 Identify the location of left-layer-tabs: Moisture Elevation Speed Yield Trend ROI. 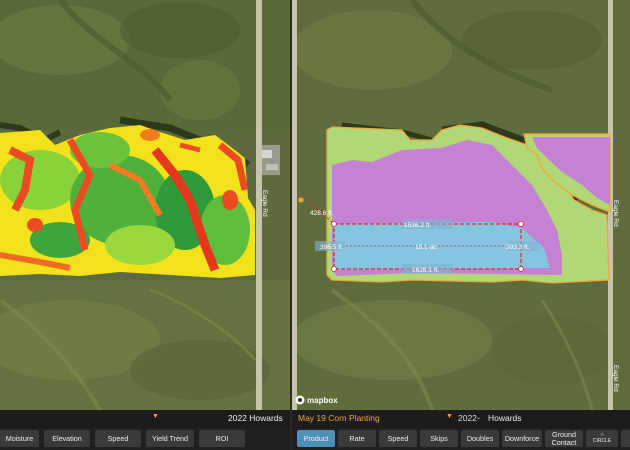
(145, 439).